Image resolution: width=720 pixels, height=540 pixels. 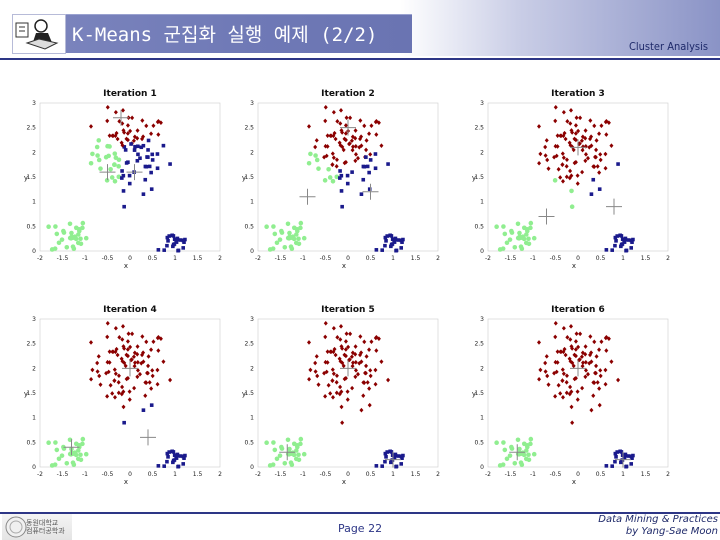 I want to click on plot-frame, so click(x=130, y=393).